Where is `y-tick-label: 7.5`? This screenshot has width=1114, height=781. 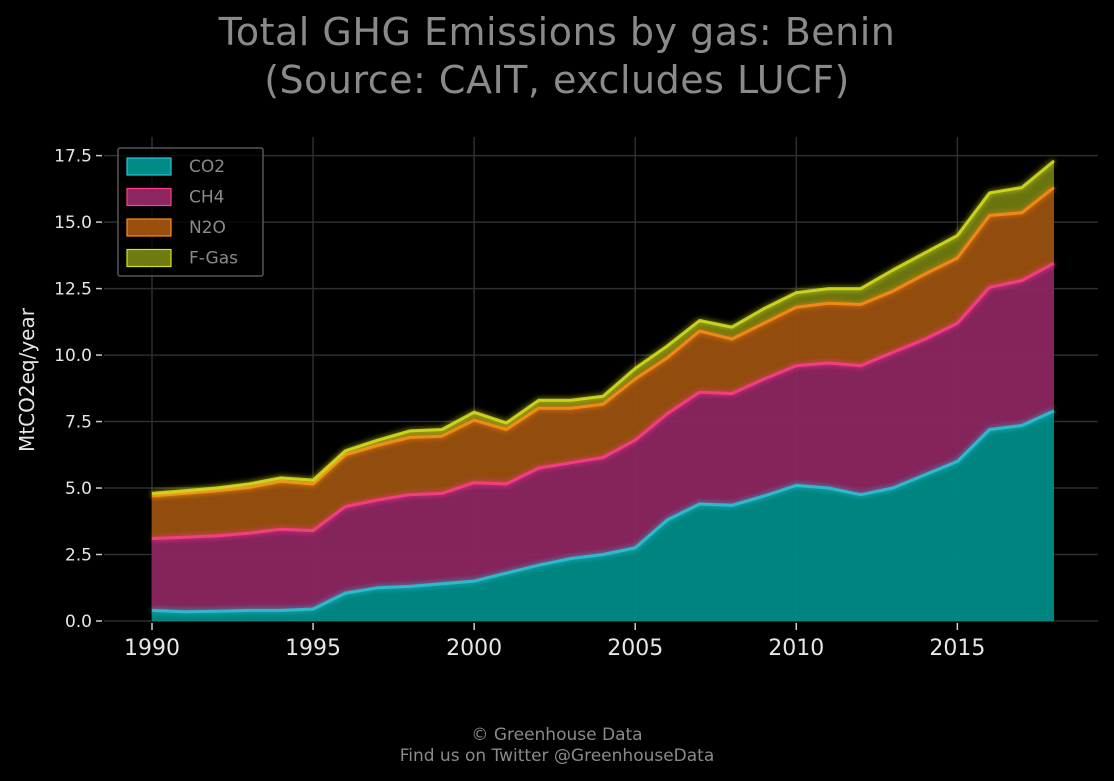
y-tick-label: 7.5 is located at coordinates (78, 423).